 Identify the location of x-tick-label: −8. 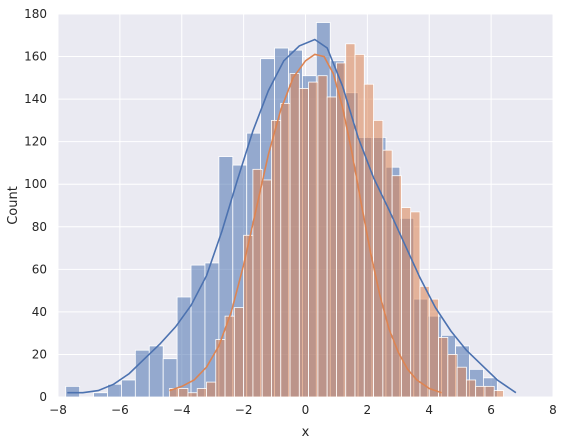
(58, 410).